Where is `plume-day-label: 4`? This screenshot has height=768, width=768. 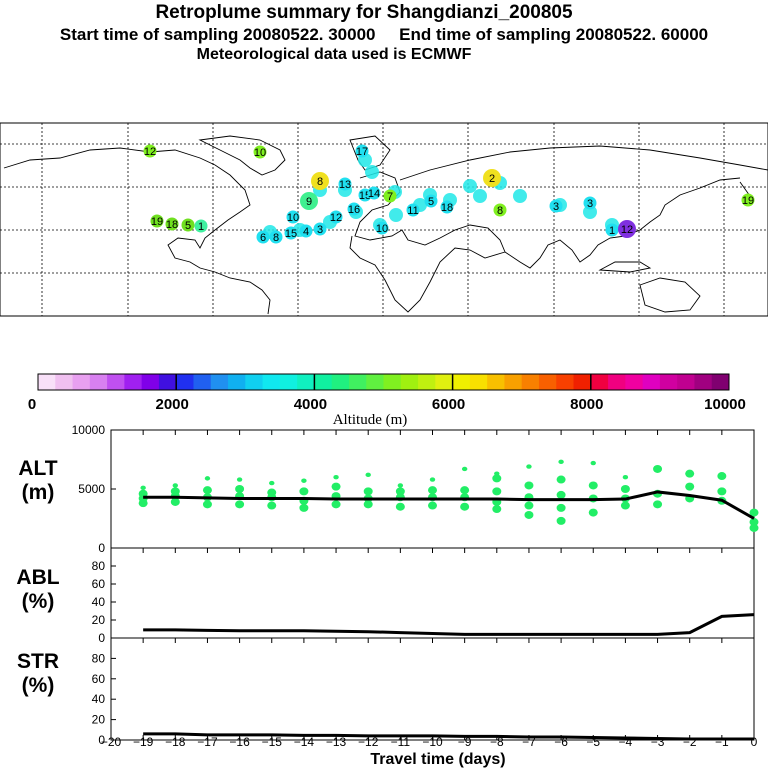
plume-day-label: 4 is located at coordinates (306, 232).